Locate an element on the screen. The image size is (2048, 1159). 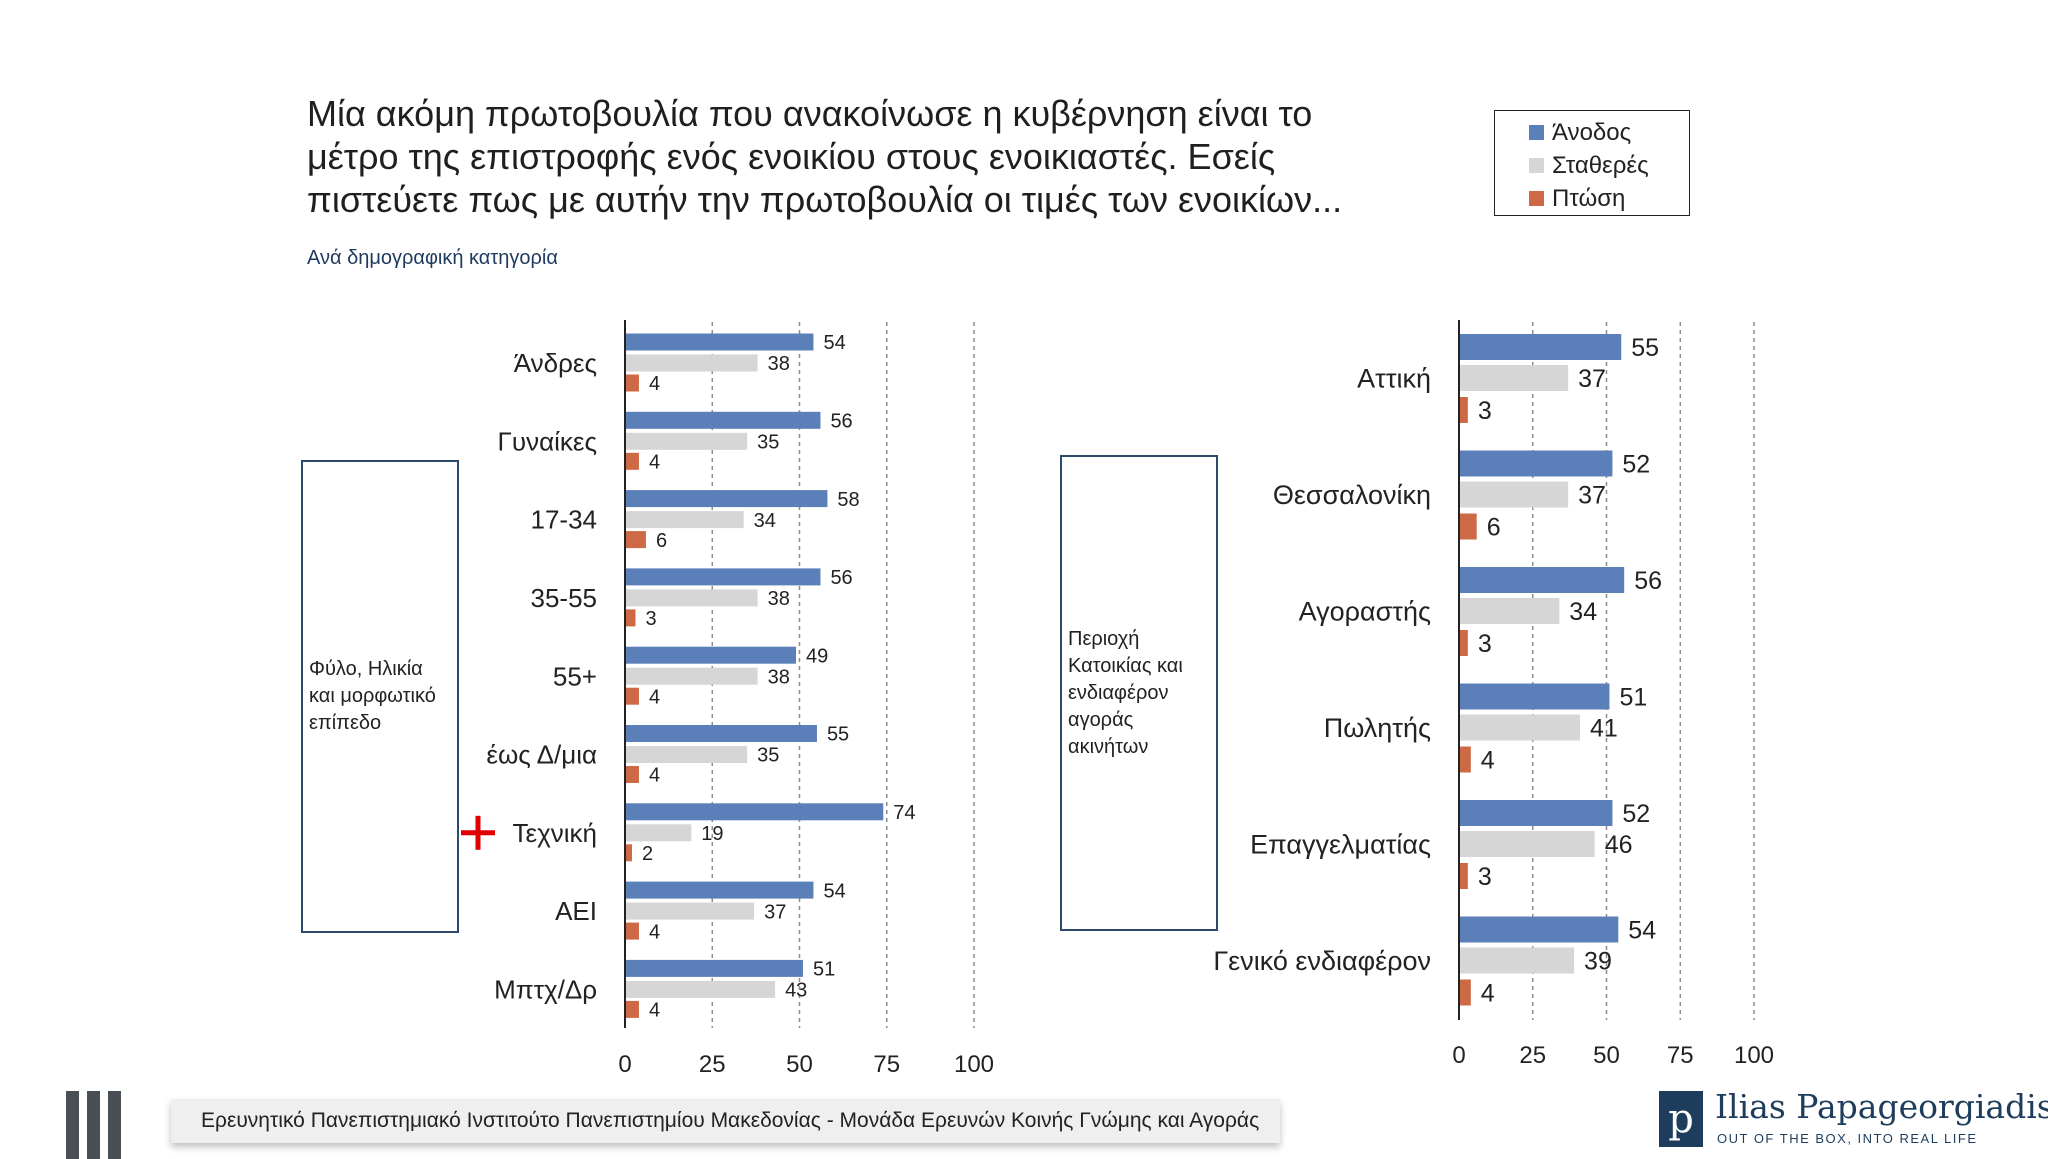
category-label: Γυναίκες is located at coordinates (547, 441).